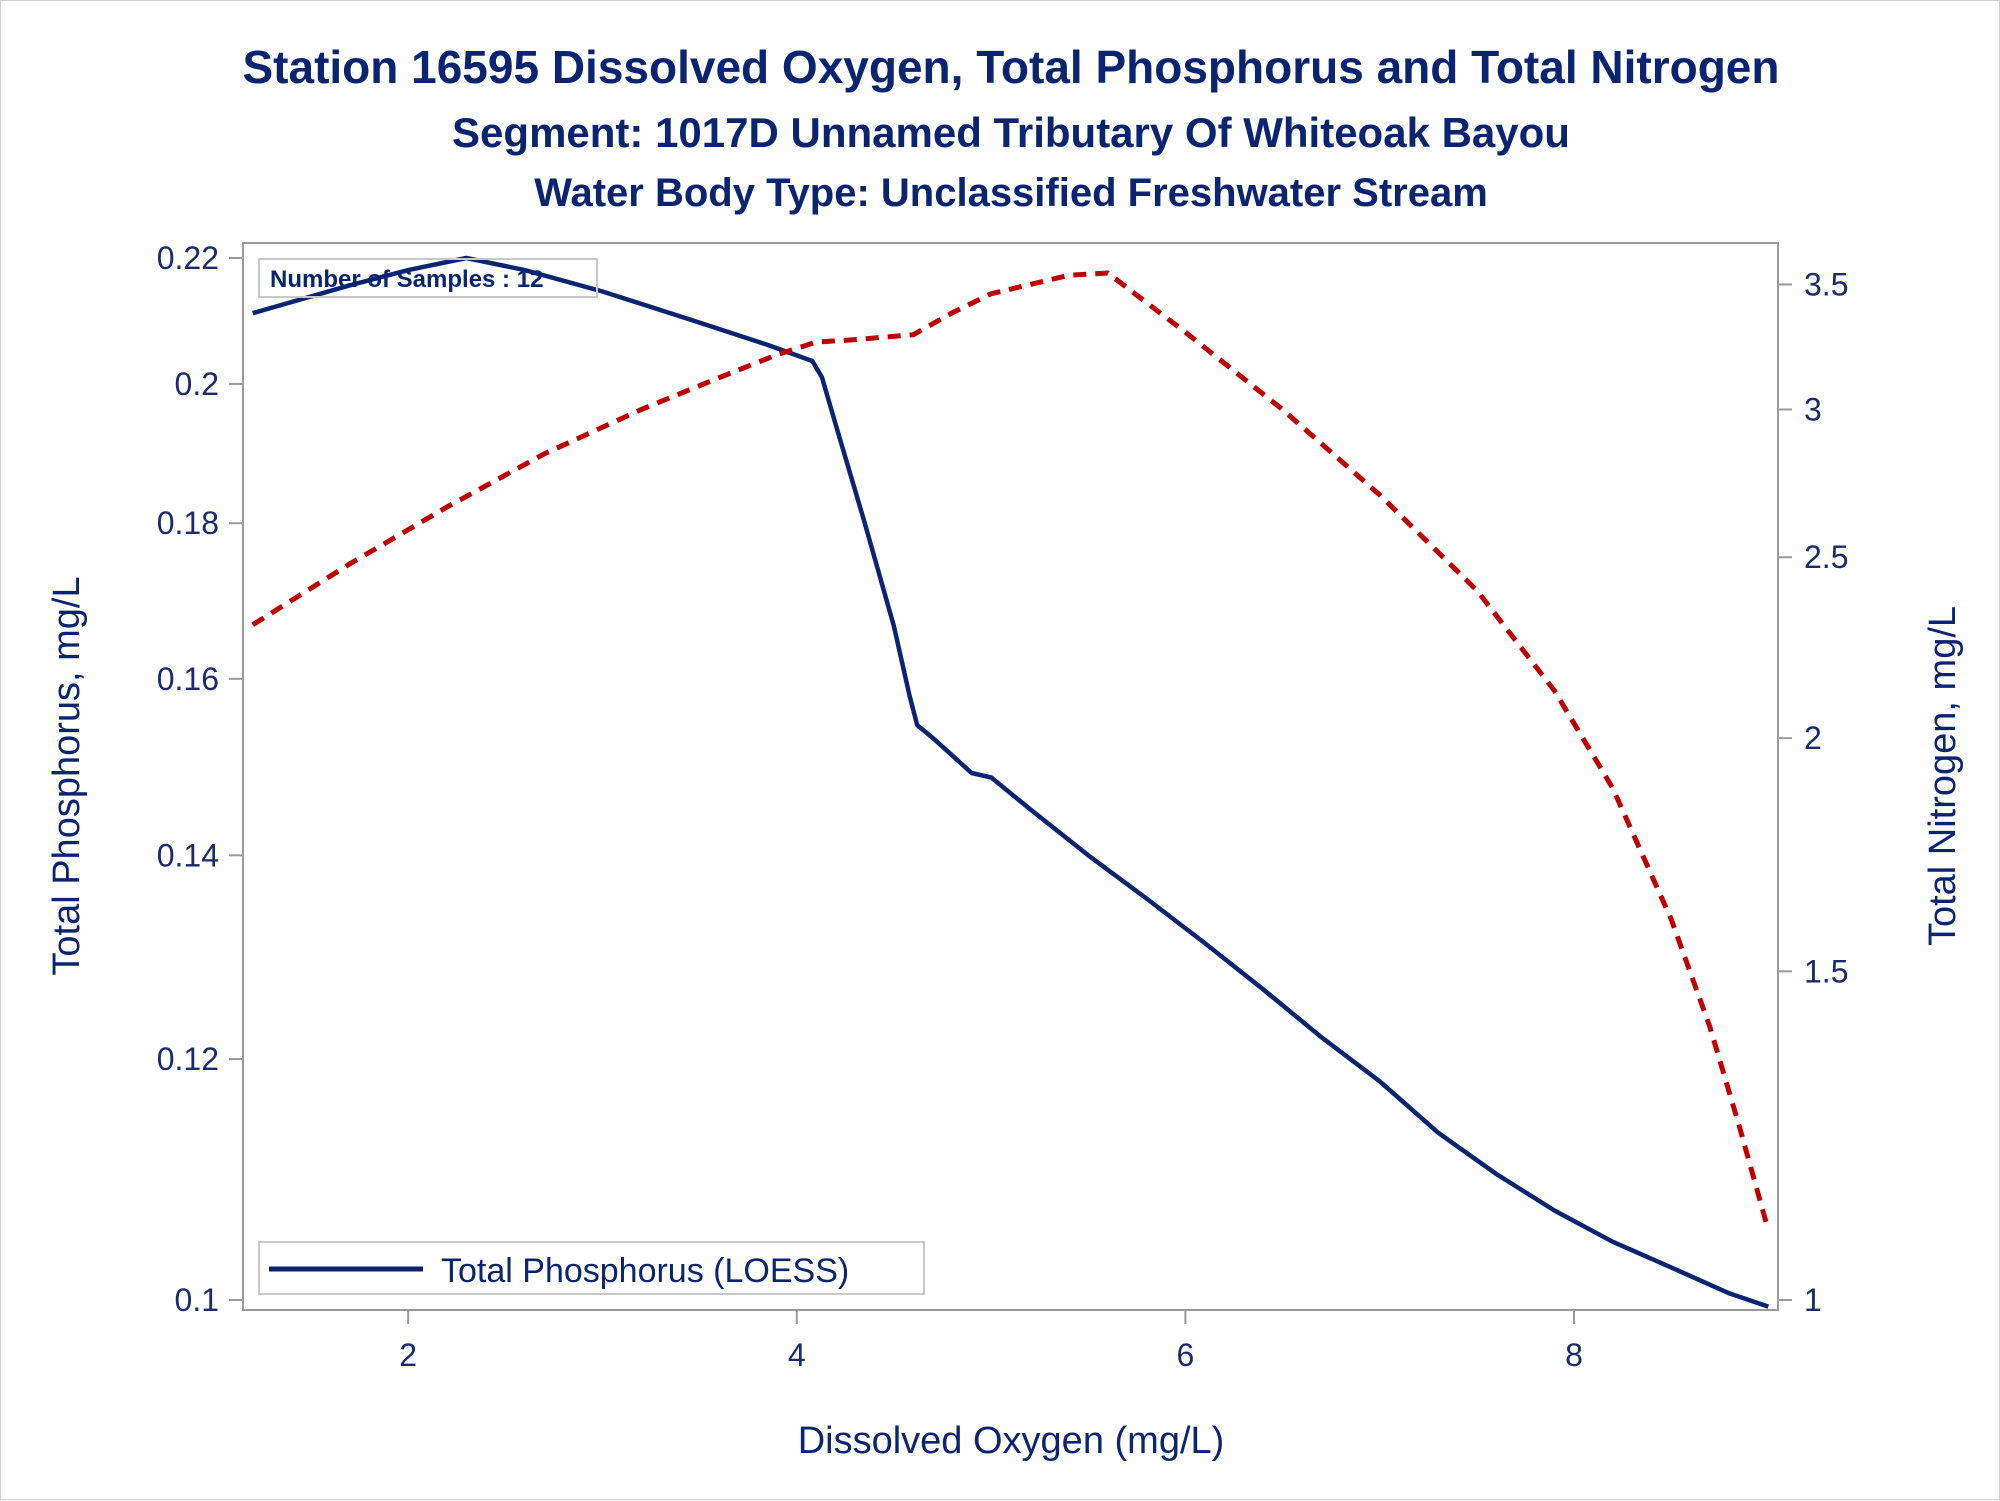  I want to click on y-axis-left: 0.1 0.12 0.14 0.16 0.18 0.2 0.22, so click(200, 779).